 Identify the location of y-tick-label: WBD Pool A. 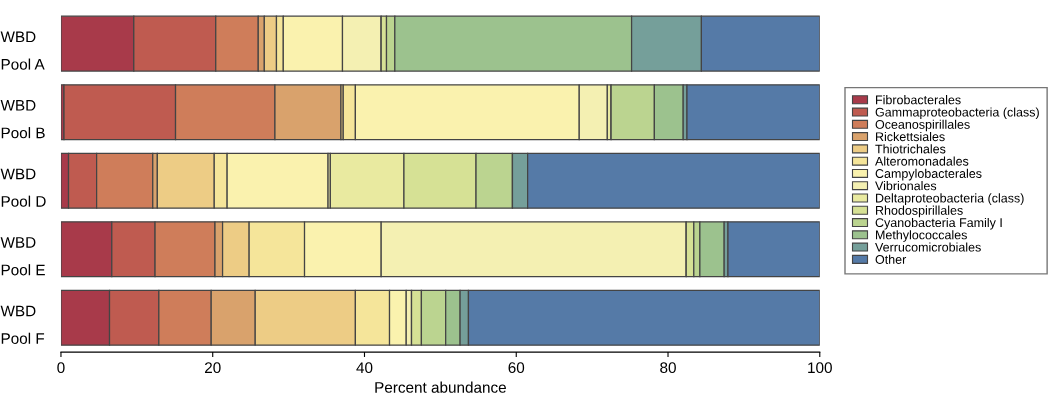
(22, 50).